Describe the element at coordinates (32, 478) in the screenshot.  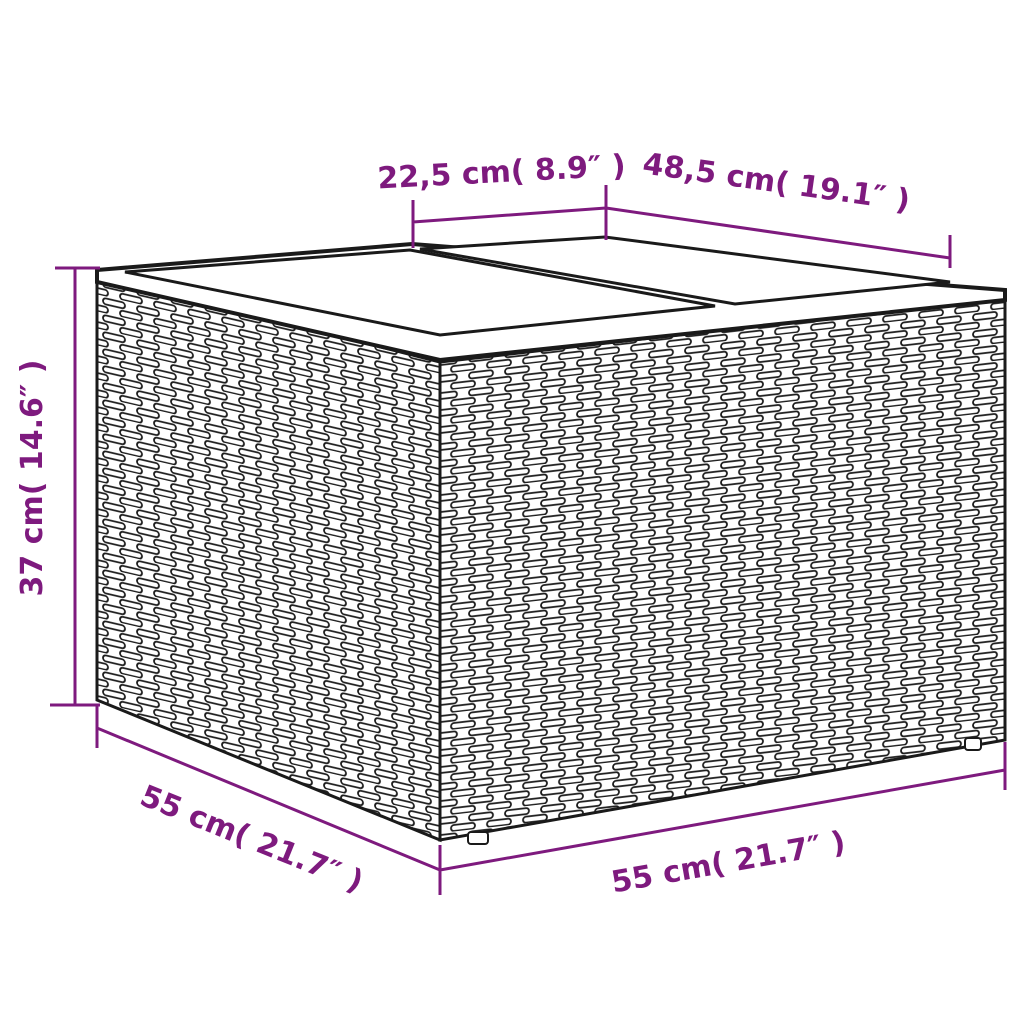
I see `height-label: 37 cm( 14.6″ )` at that location.